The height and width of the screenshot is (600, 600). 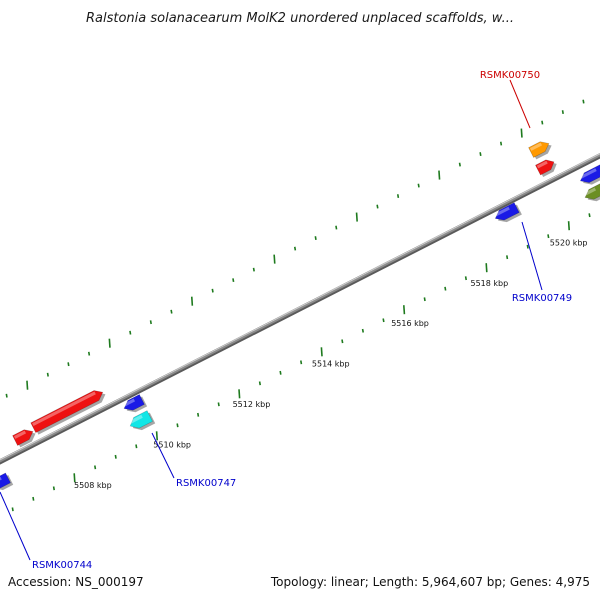 I want to click on gene-block-blue-mid, so click(x=135, y=403).